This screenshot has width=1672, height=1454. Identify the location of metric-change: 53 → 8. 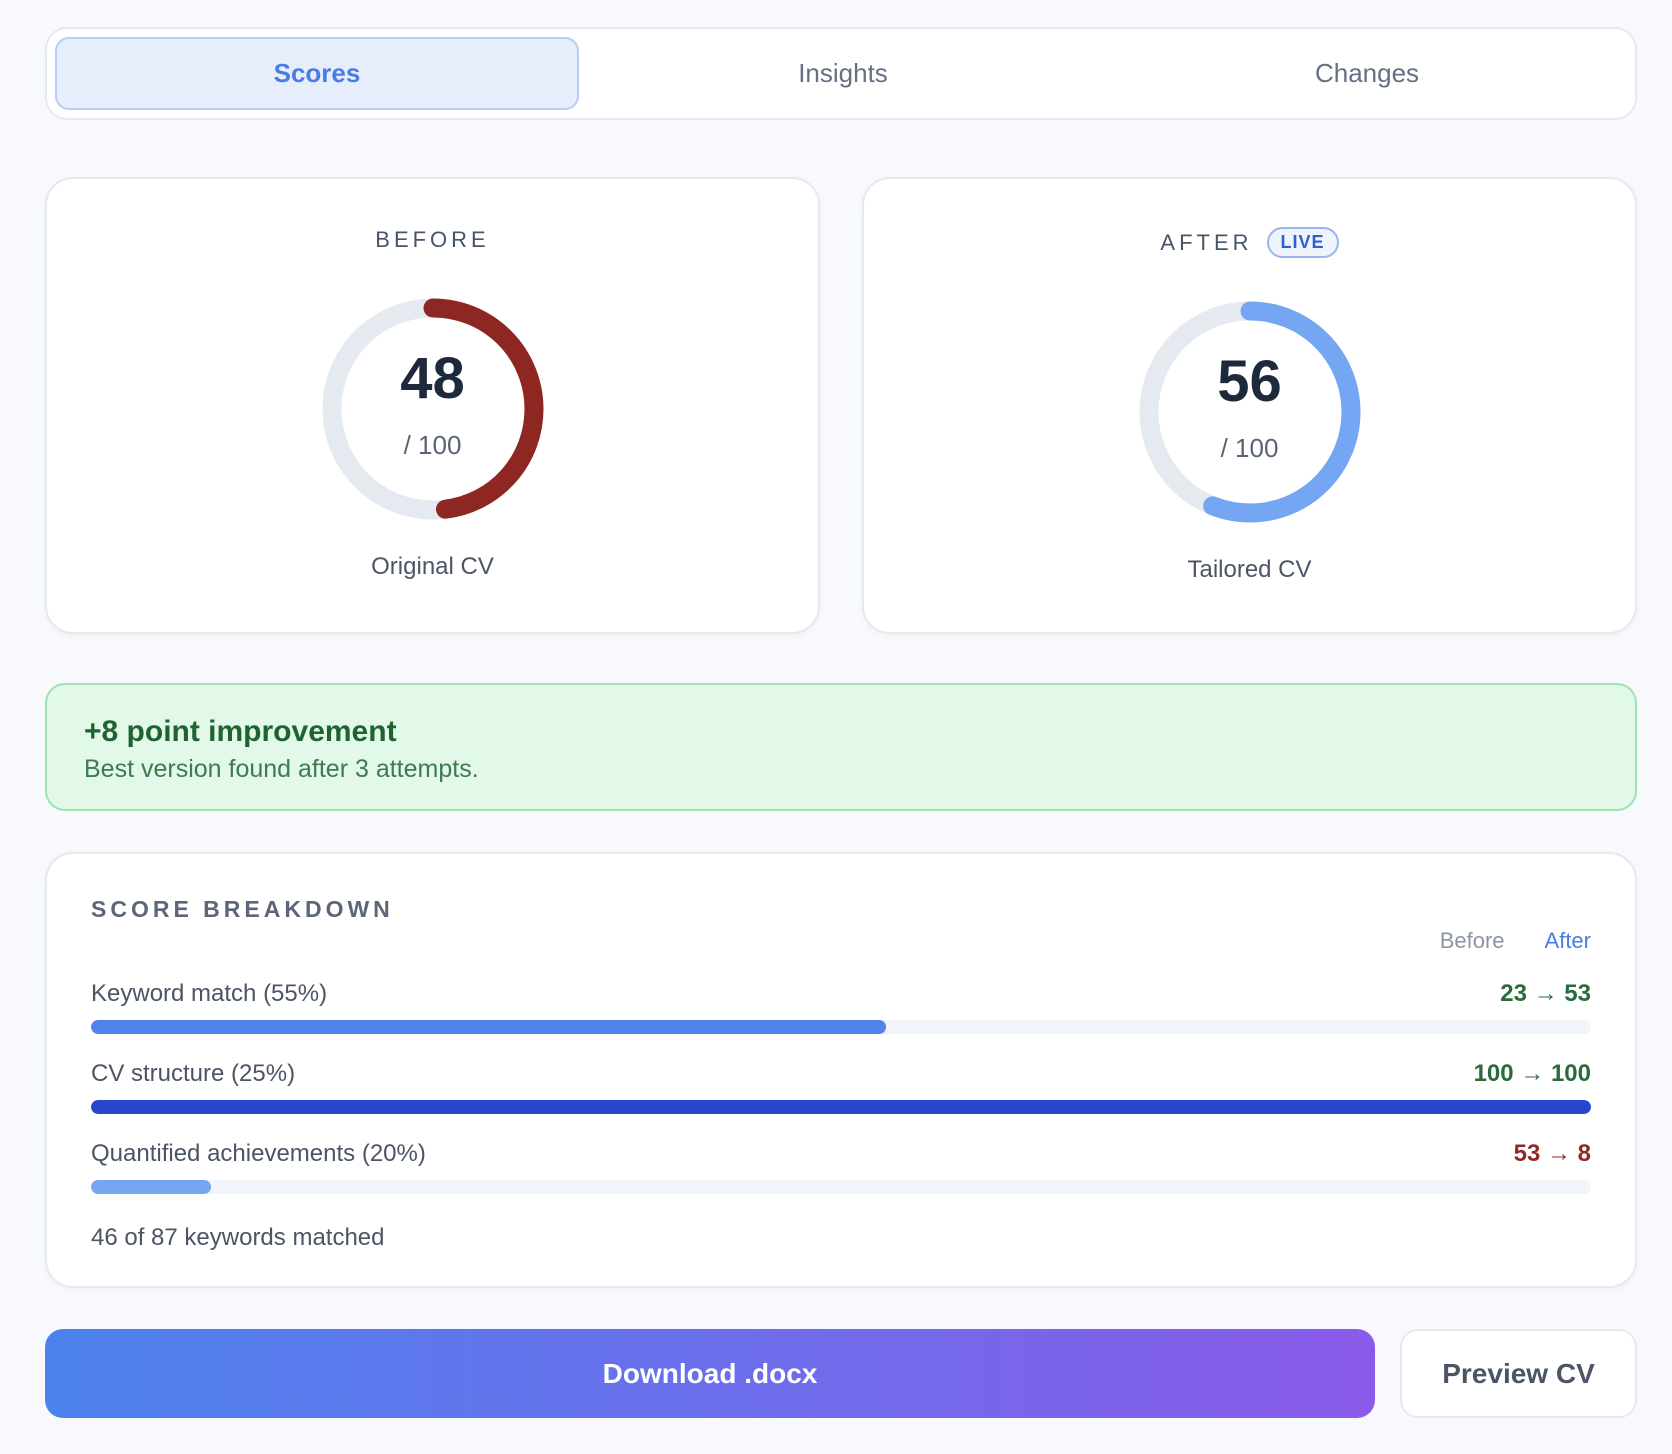
(1552, 1153).